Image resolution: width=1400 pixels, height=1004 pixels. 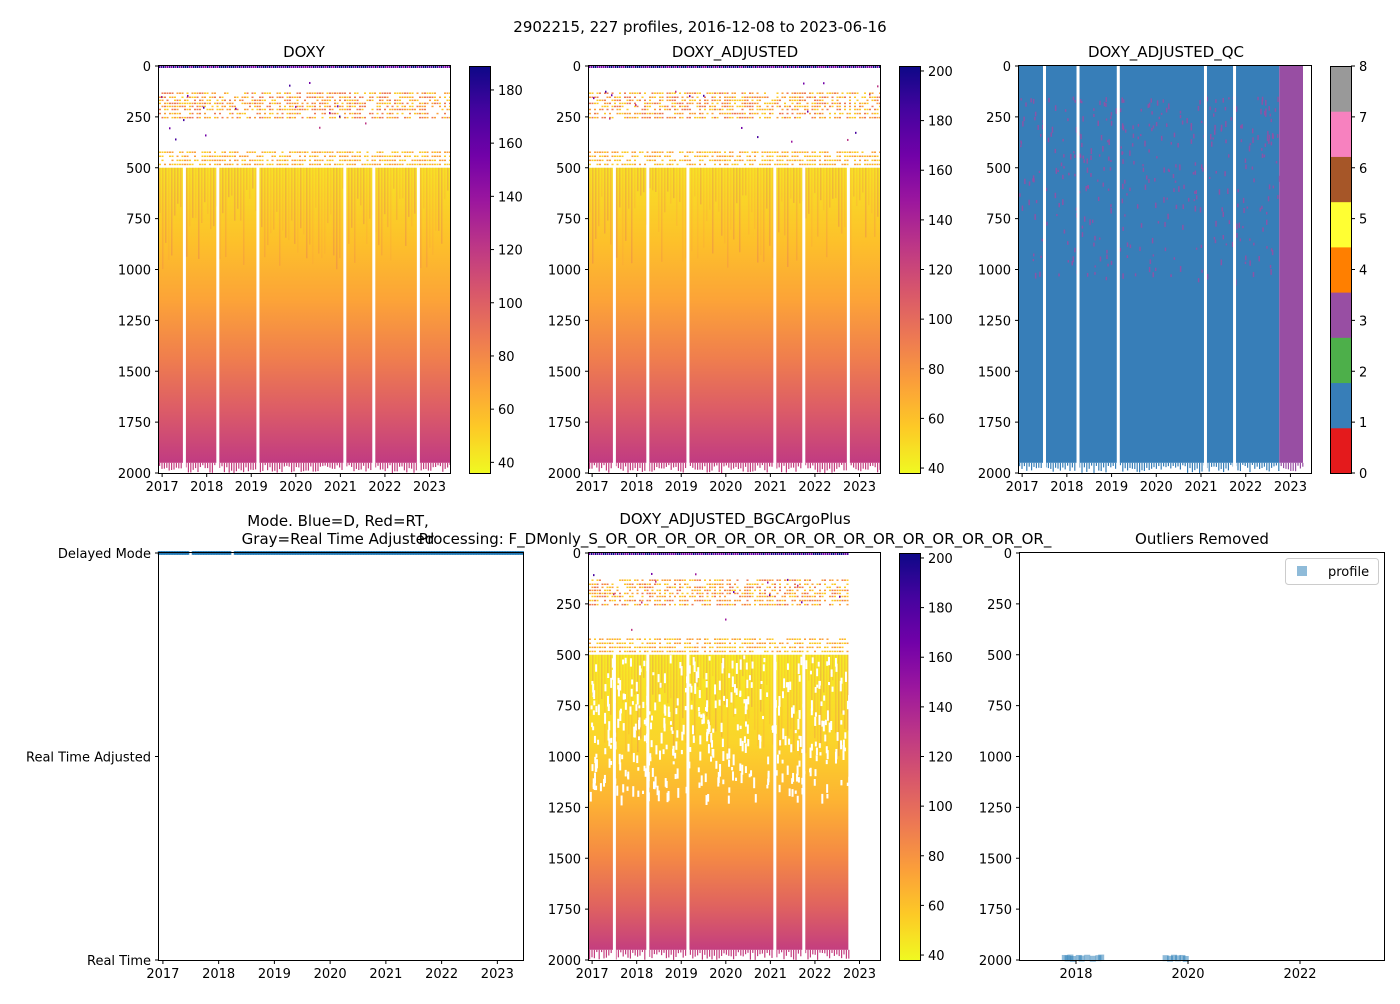 What do you see at coordinates (998, 220) in the screenshot?
I see `y-tick-label: 750` at bounding box center [998, 220].